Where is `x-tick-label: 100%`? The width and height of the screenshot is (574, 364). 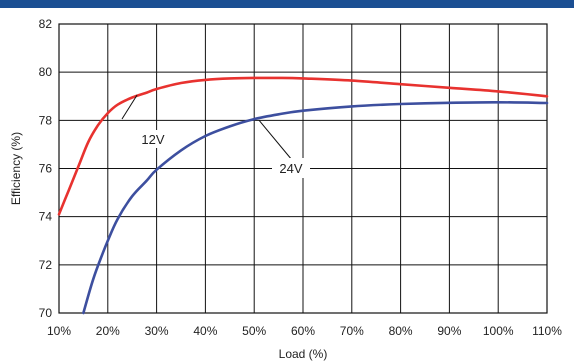
x-tick-label: 100% is located at coordinates (498, 331).